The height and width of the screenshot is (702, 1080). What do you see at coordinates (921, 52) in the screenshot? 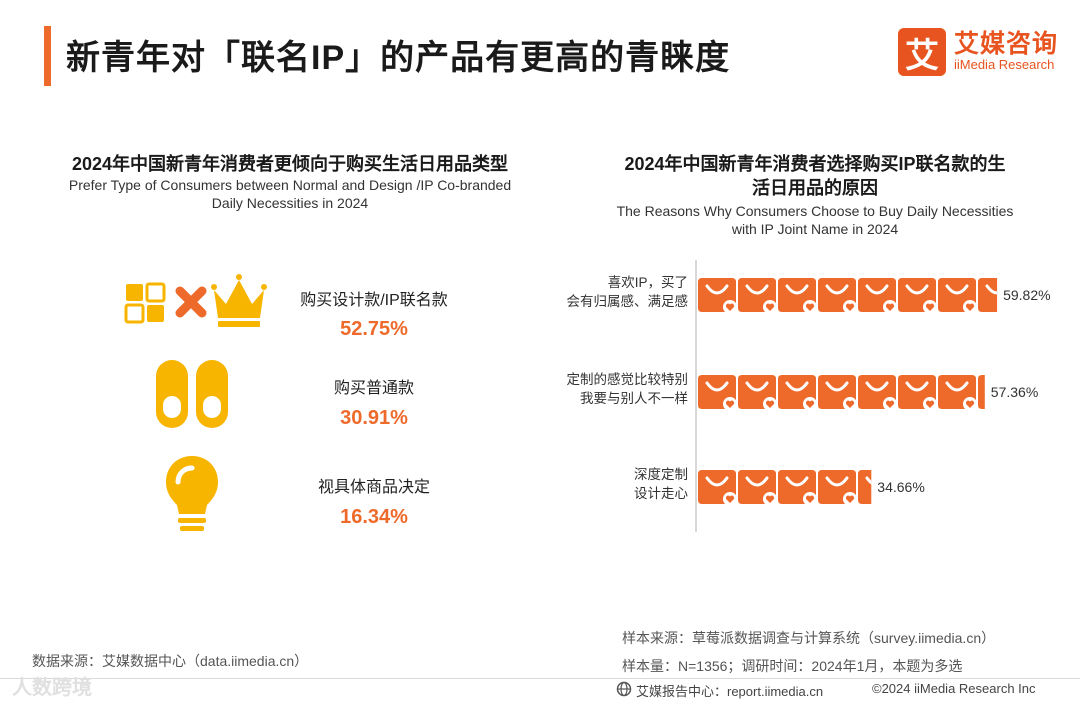
I see `logo-mark: 艾` at bounding box center [921, 52].